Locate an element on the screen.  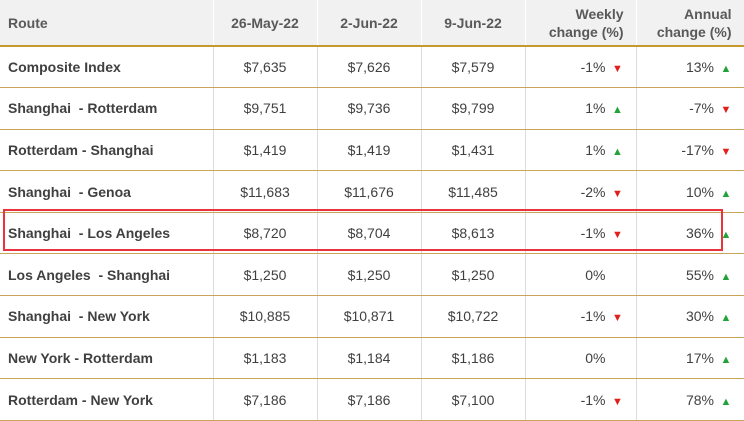
route-cell: Composite Index is located at coordinates (107, 67).